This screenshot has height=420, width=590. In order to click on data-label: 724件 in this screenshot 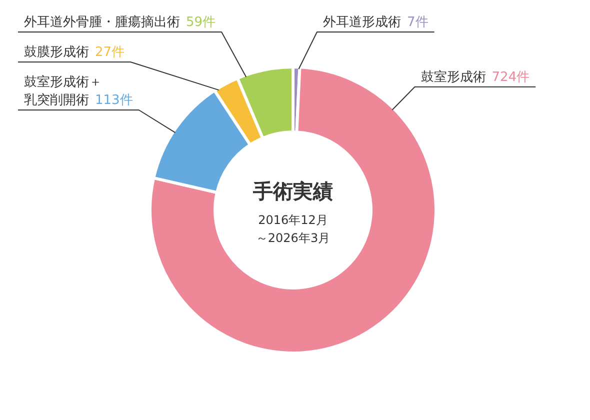, I will do `click(511, 77)`.